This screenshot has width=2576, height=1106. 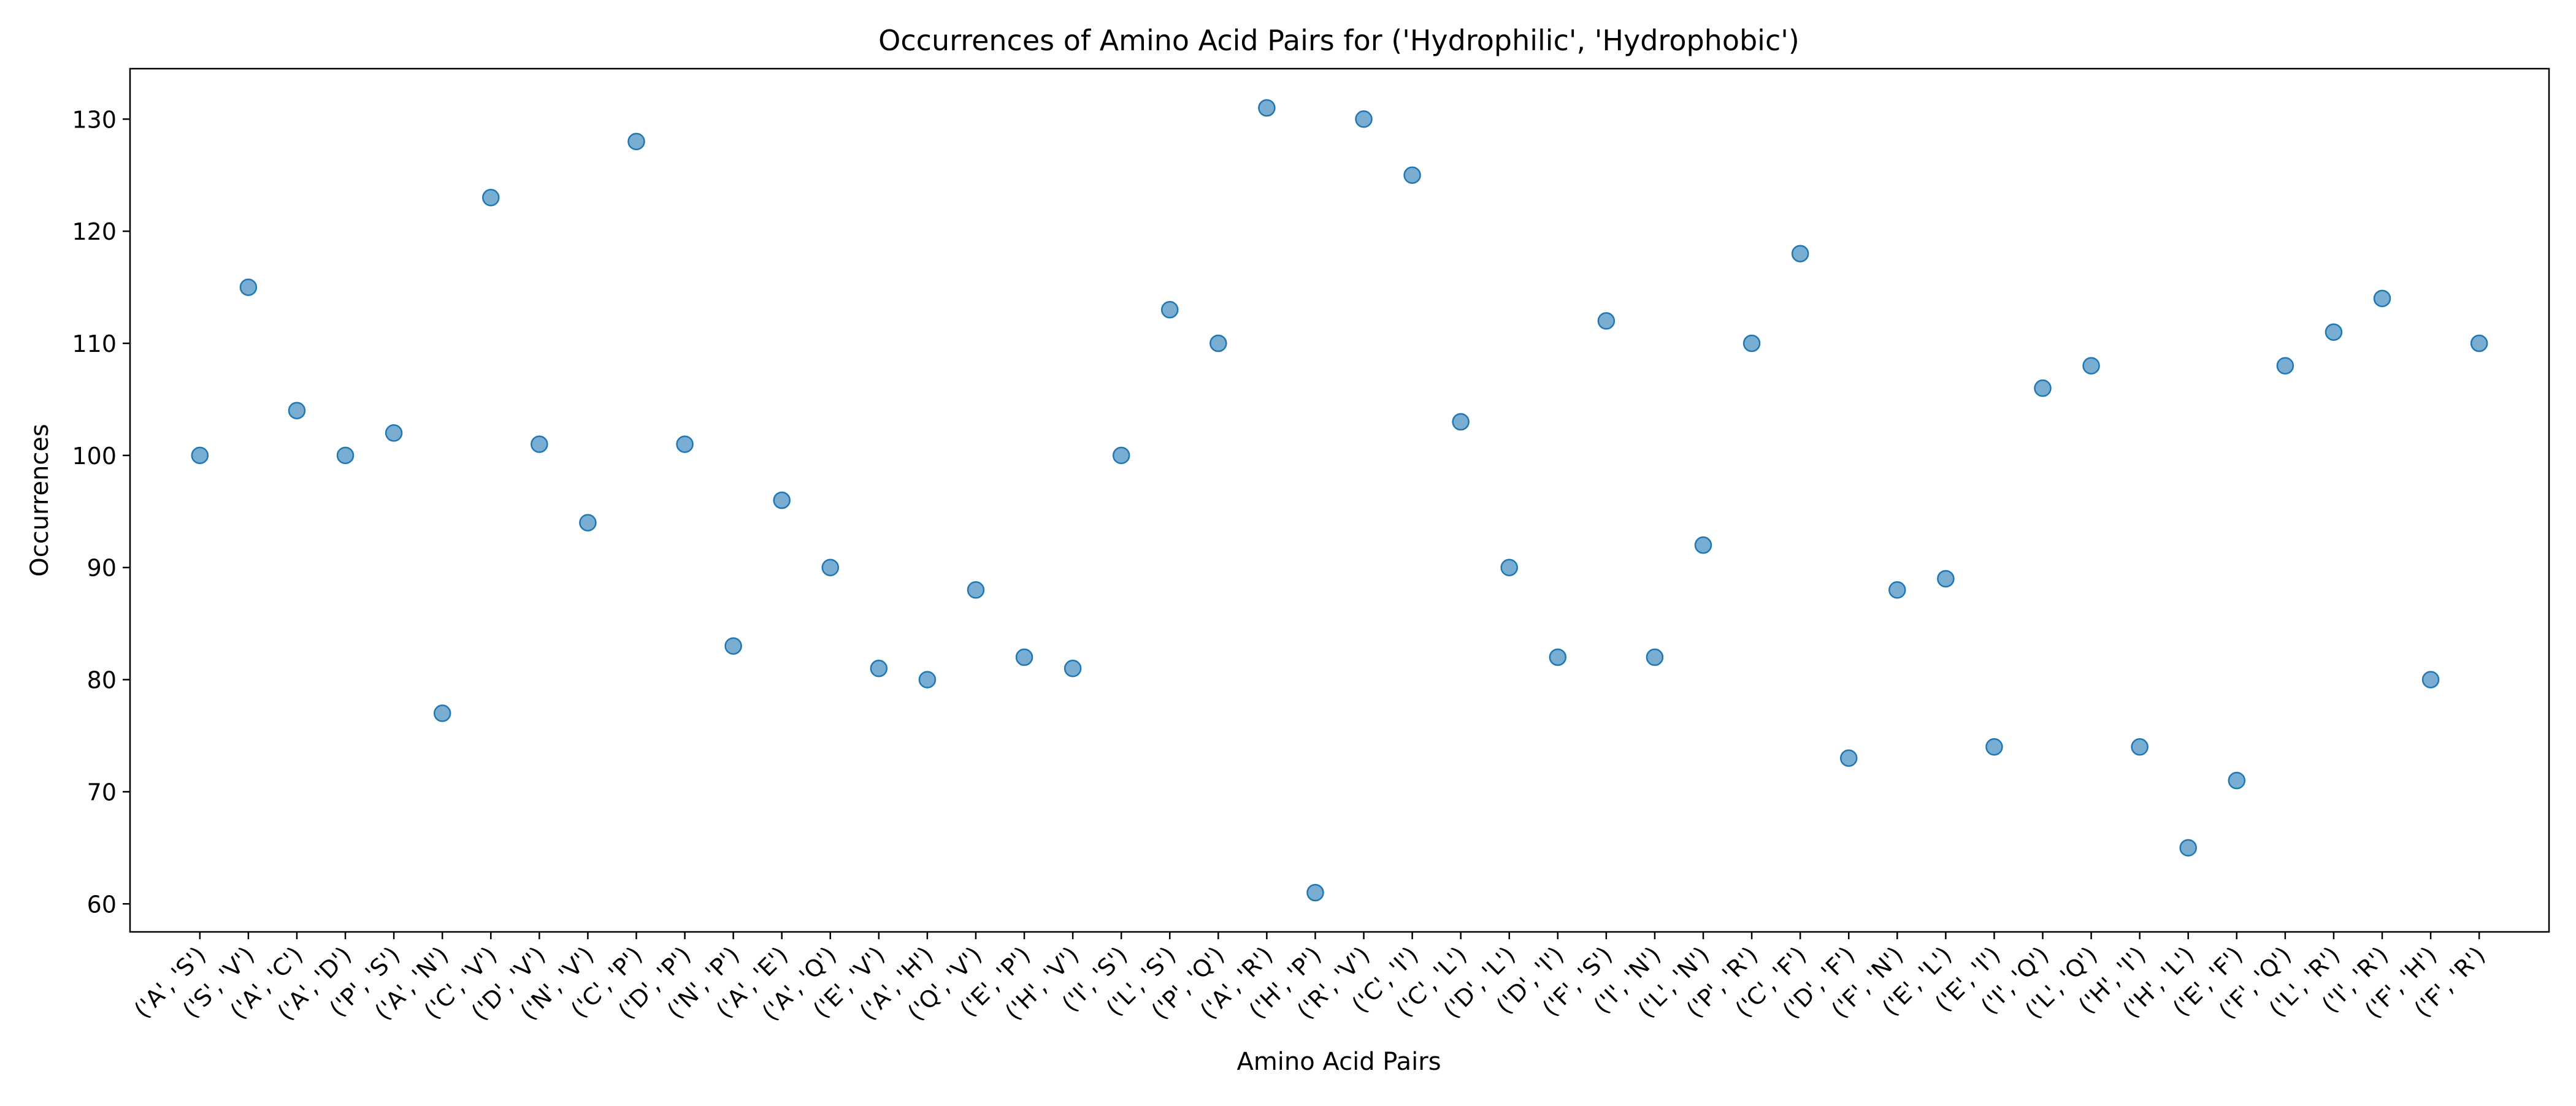 I want to click on y-tick-label: 100, so click(x=94, y=456).